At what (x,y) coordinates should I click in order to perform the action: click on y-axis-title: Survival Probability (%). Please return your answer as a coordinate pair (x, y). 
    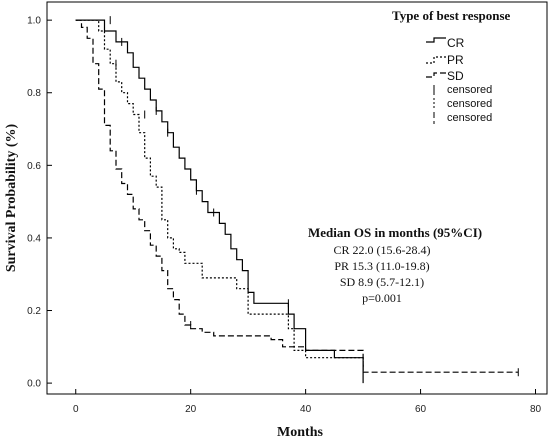
    Looking at the image, I should click on (11, 198).